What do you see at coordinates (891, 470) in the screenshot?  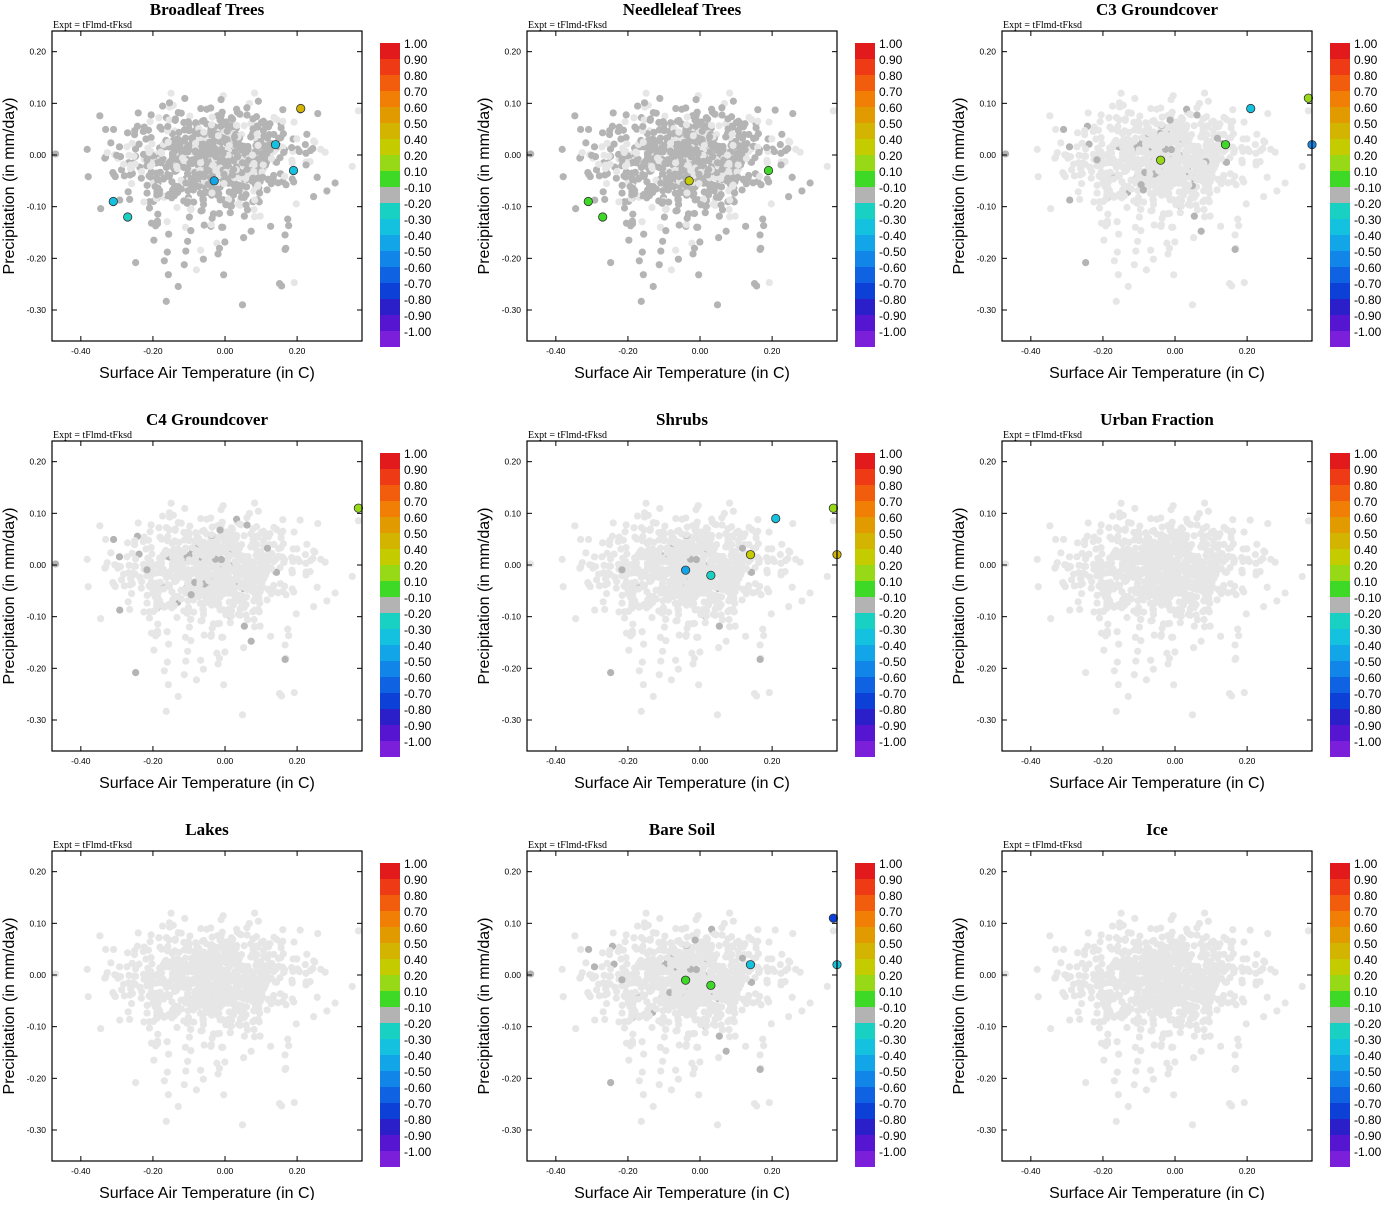 I see `colorbar-label: 0.90` at bounding box center [891, 470].